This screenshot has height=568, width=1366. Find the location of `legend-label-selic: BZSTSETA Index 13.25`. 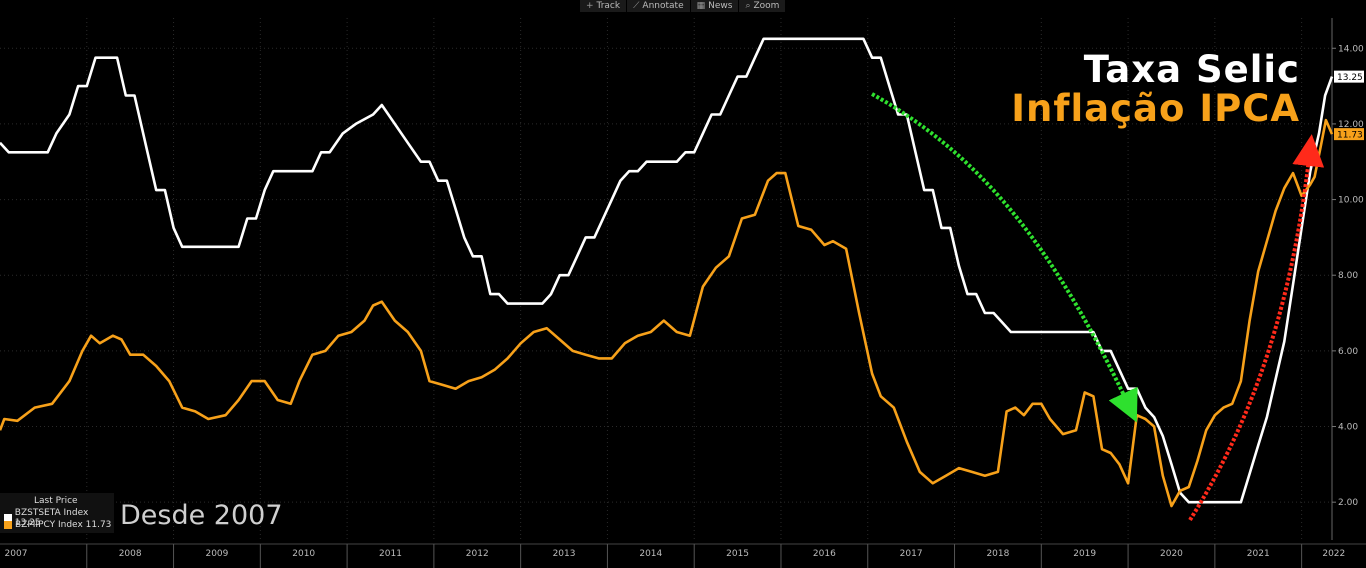

legend-label-selic: BZSTSETA Index 13.25 is located at coordinates (51, 518).